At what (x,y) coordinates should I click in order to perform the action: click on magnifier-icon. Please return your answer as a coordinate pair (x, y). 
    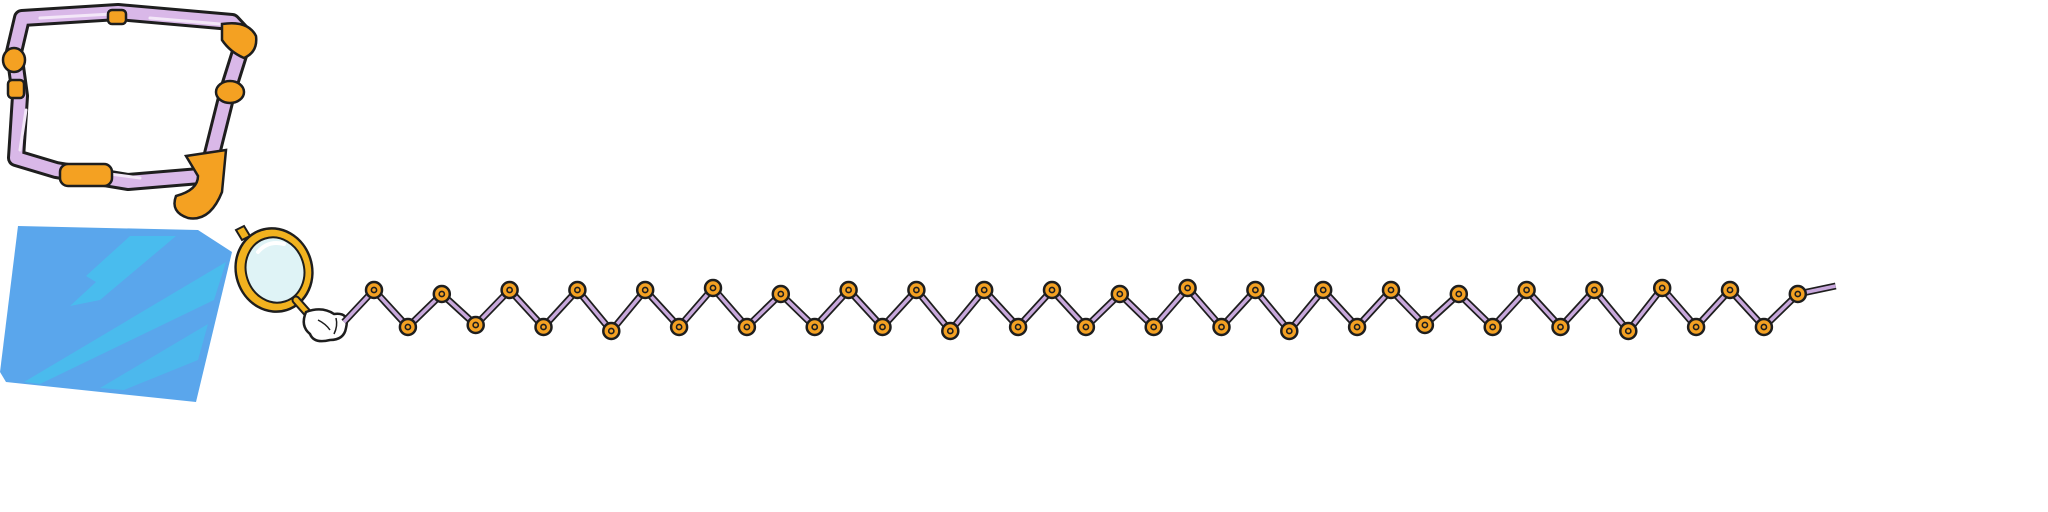
    Looking at the image, I should click on (275, 273).